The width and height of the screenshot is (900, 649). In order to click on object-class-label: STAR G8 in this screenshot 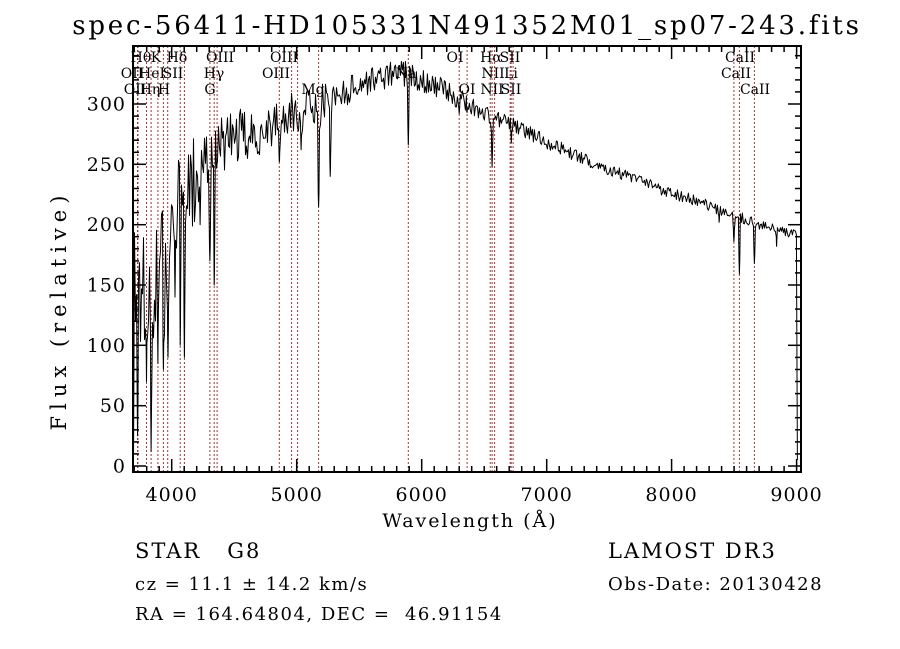, I will do `click(198, 551)`.